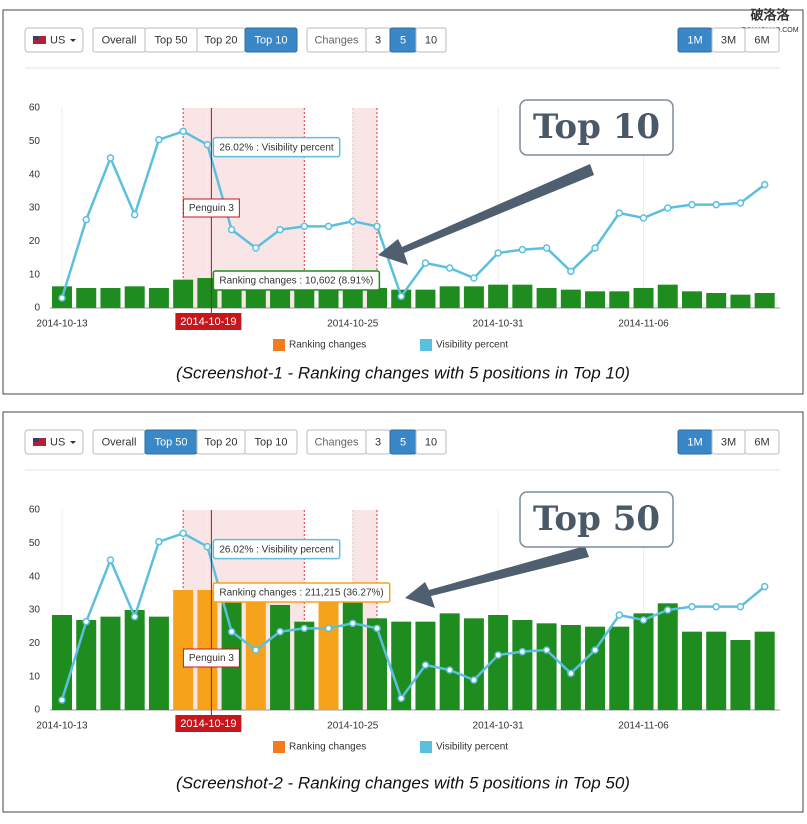 Image resolution: width=807 pixels, height=824 pixels. I want to click on x-tick-label: 2014-10-25, so click(353, 324).